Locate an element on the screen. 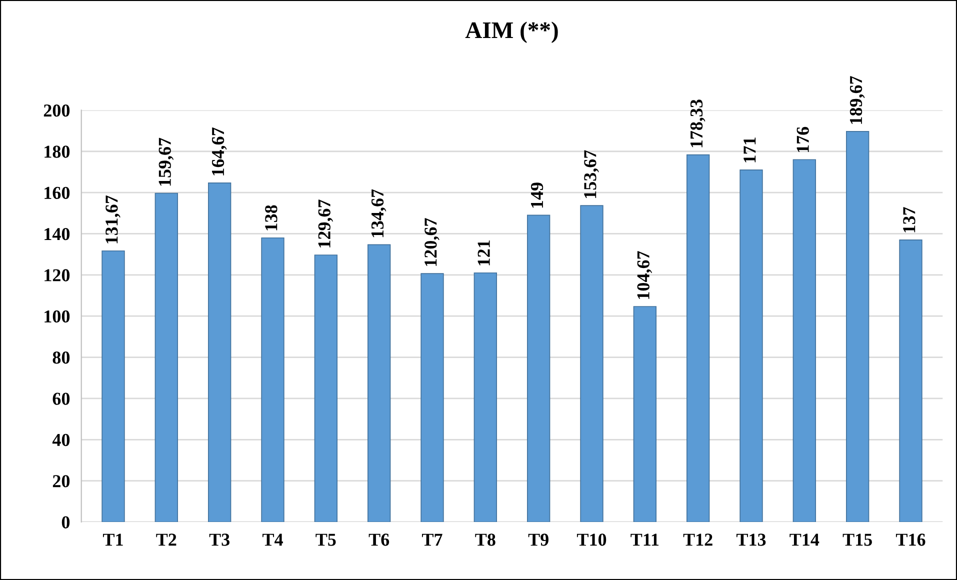  data-label: 189,67 is located at coordinates (857, 100).